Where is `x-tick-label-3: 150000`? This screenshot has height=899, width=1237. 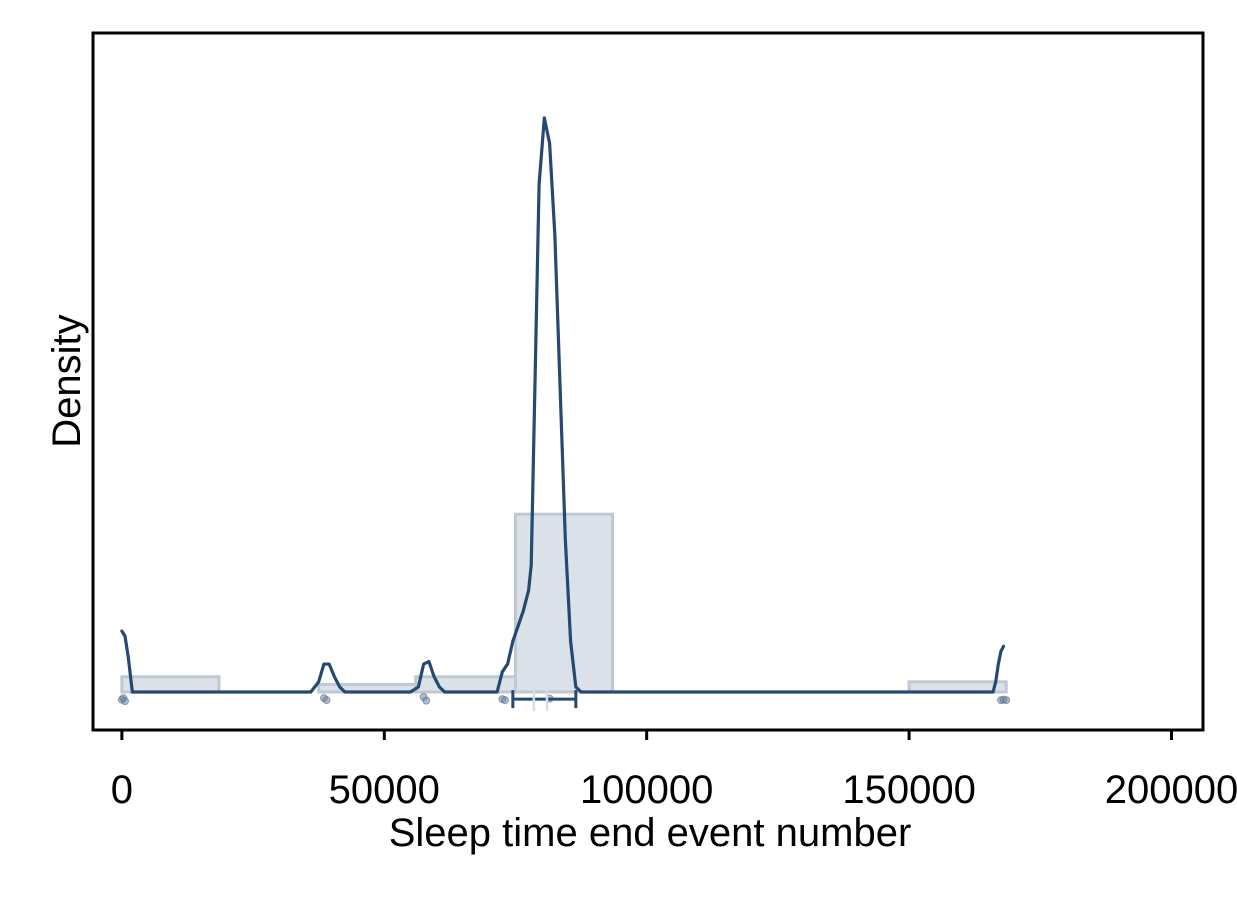 x-tick-label-3: 150000 is located at coordinates (908, 790).